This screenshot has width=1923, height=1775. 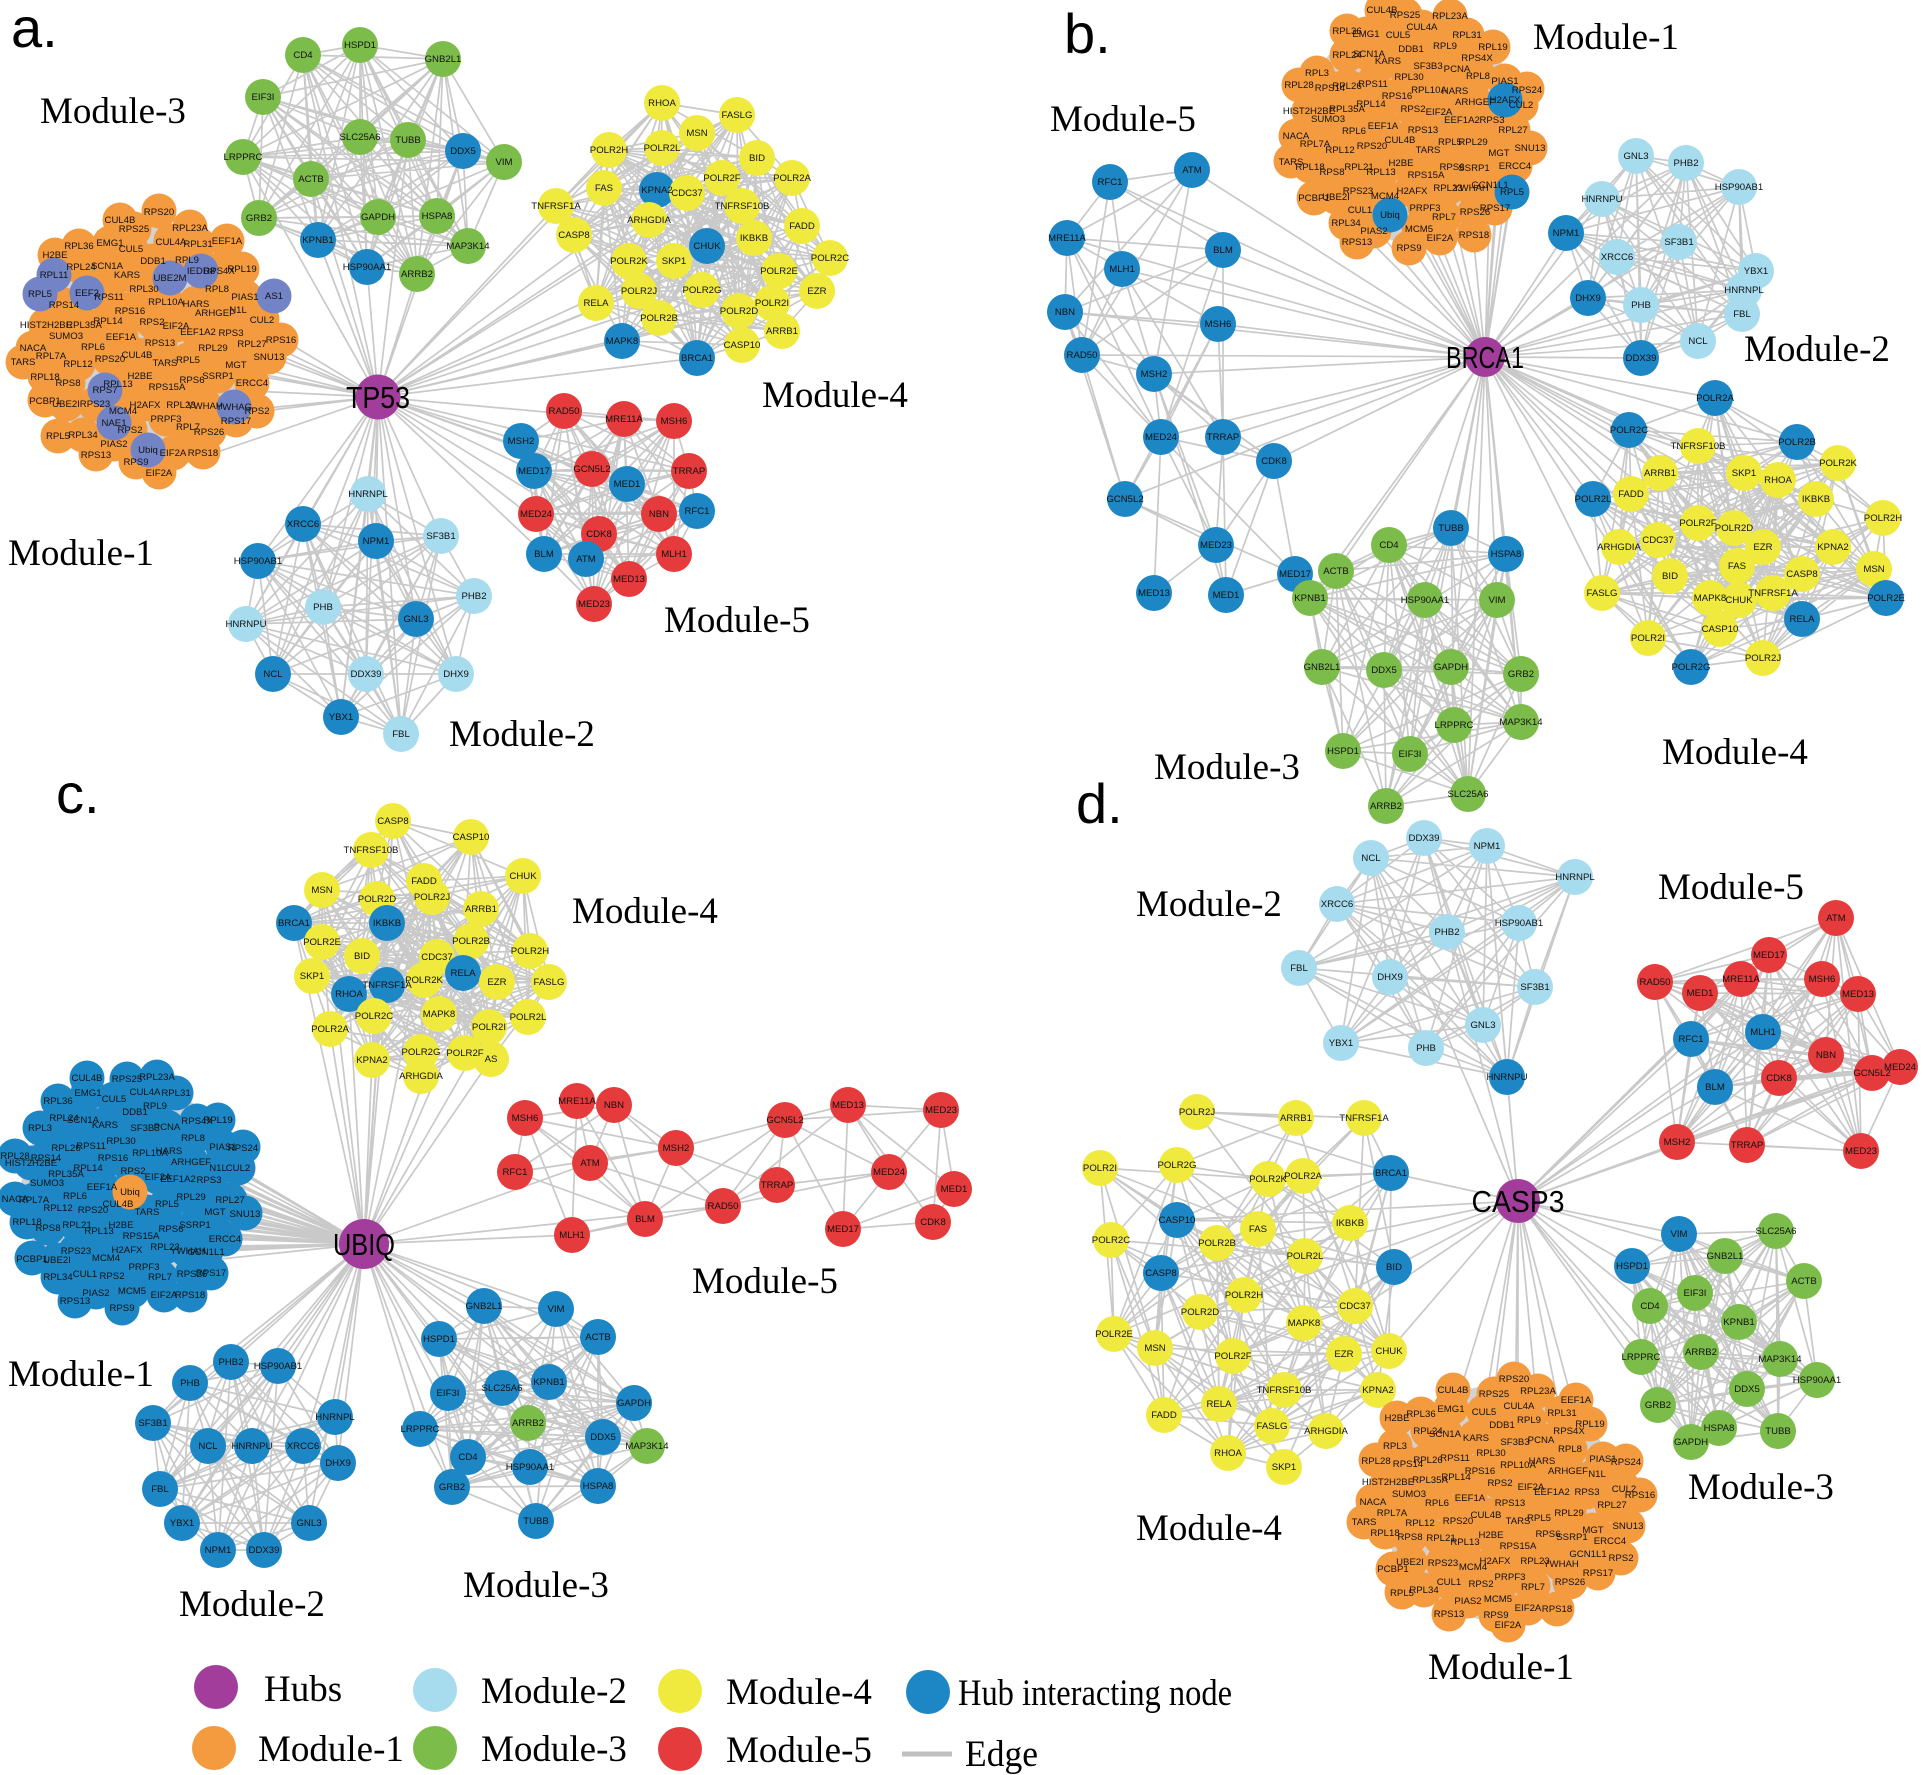 What do you see at coordinates (1710, 598) in the screenshot?
I see `svg-text: MAPK8` at bounding box center [1710, 598].